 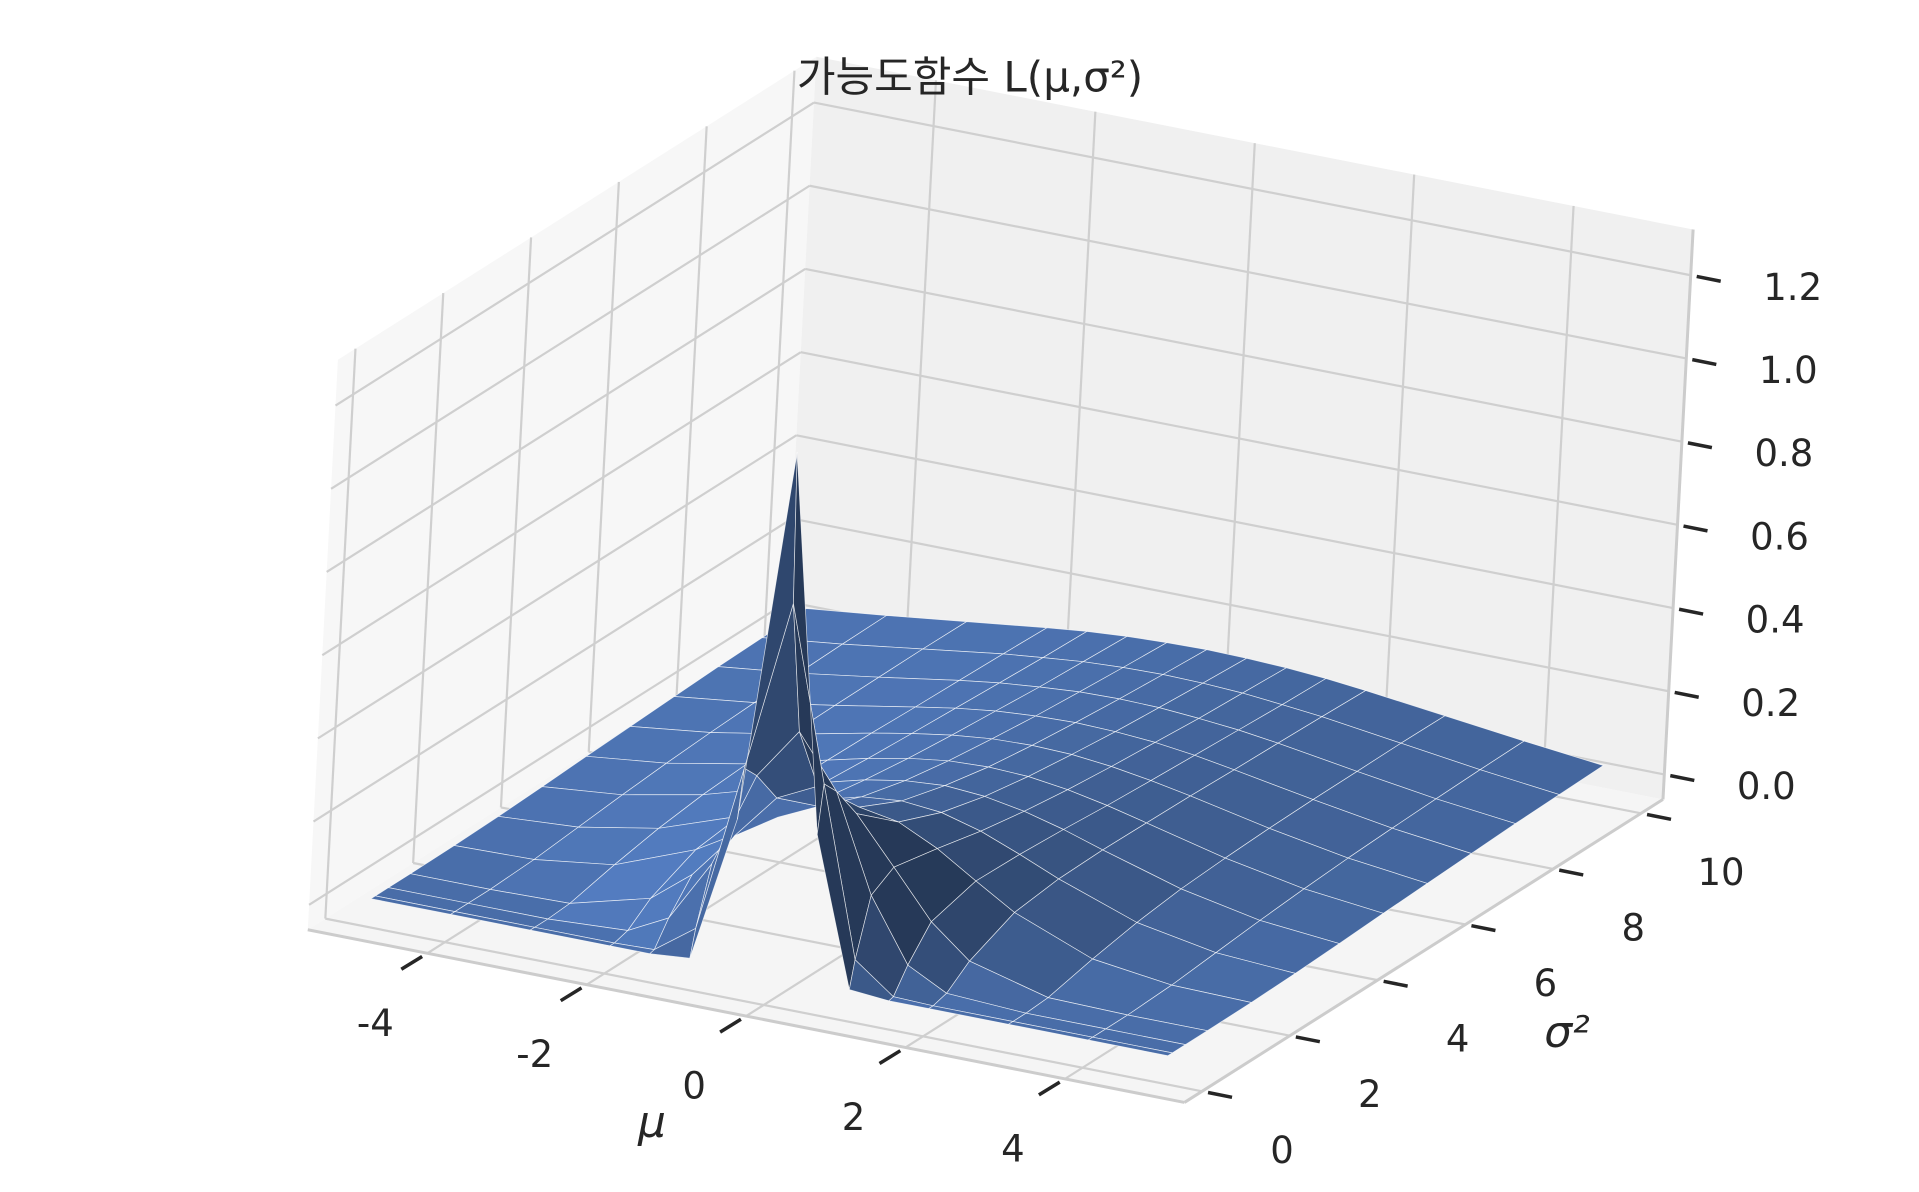 I want to click on tick-label: 8, so click(x=1633, y=927).